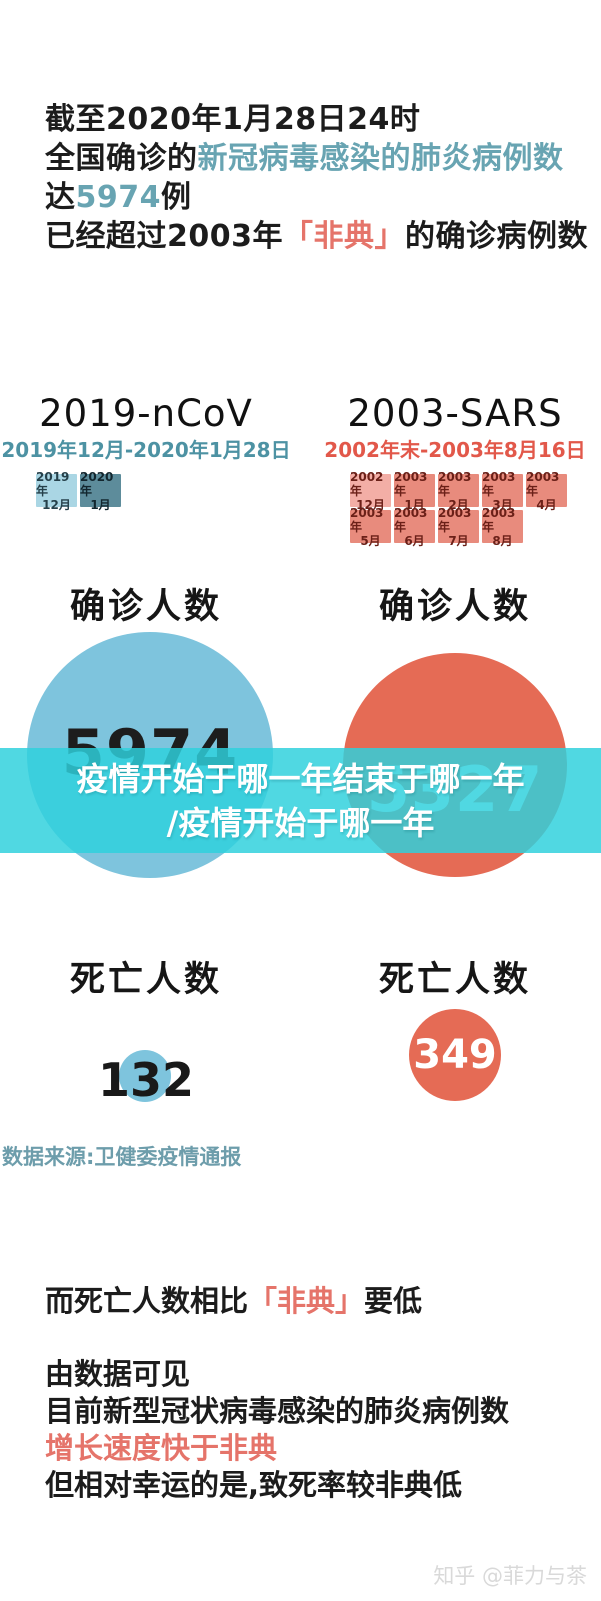  I want to click on conclusion-line1-prefix: 而死亡人数相比, so click(147, 1301).